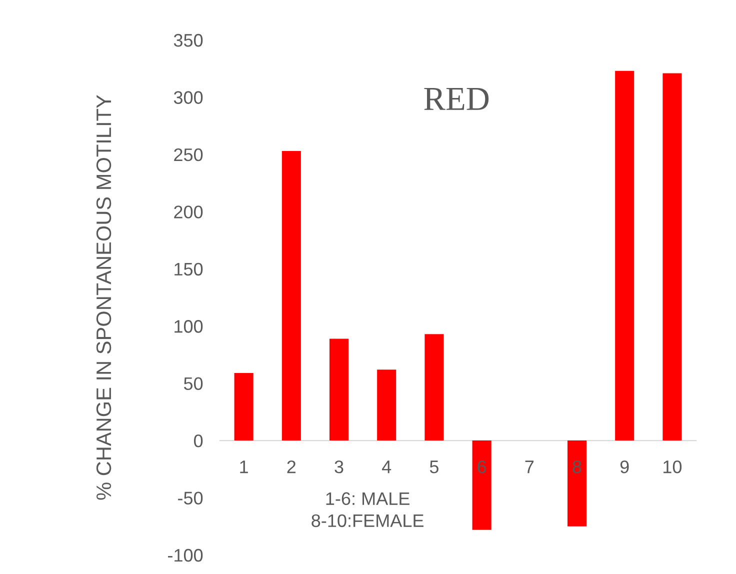 This screenshot has height=574, width=736. I want to click on x-tick-label: 6, so click(482, 467).